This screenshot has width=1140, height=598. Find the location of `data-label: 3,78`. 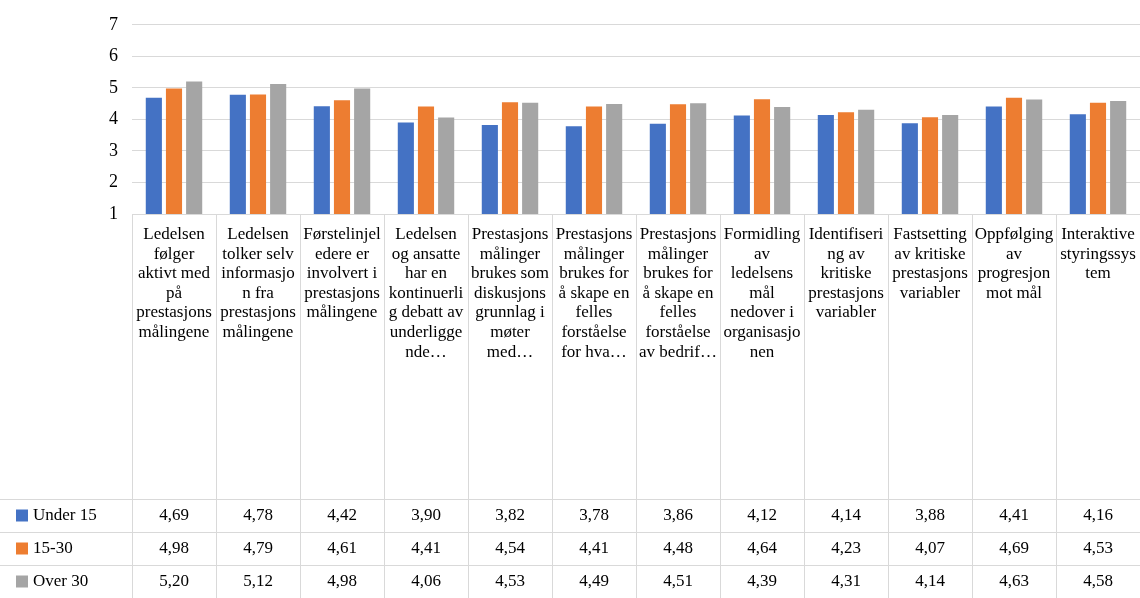

data-label: 3,78 is located at coordinates (594, 514).